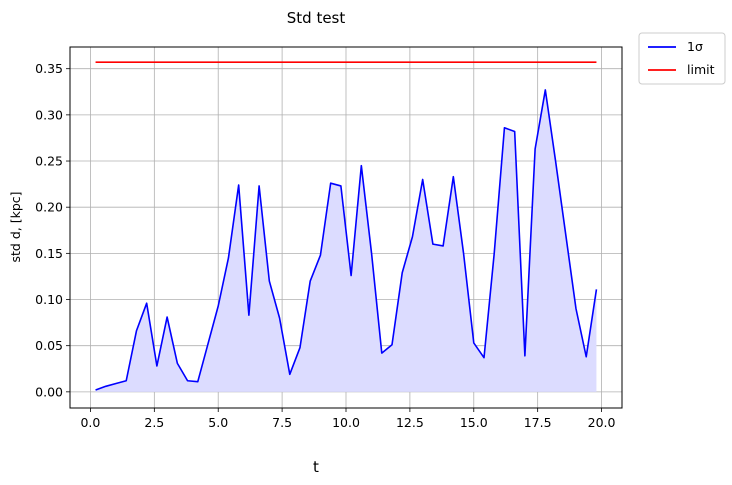 The height and width of the screenshot is (485, 732). Describe the element at coordinates (49, 161) in the screenshot. I see `y-tick-label: 0.25` at that location.